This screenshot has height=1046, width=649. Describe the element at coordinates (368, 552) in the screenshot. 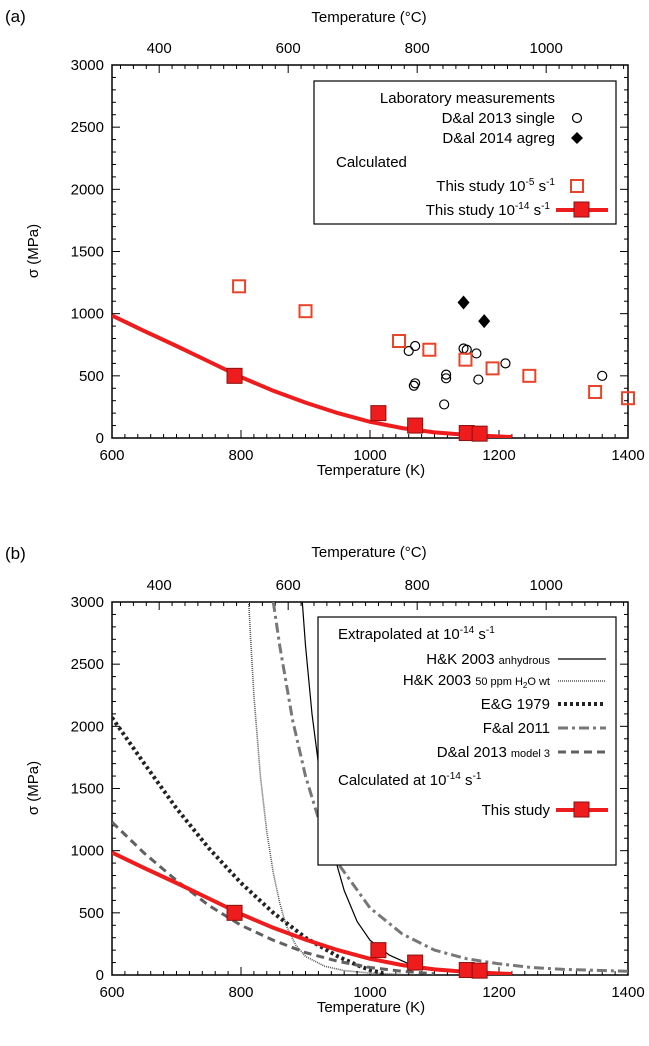

I see `panel-b-top-axis-title: Temperature (°C)` at that location.